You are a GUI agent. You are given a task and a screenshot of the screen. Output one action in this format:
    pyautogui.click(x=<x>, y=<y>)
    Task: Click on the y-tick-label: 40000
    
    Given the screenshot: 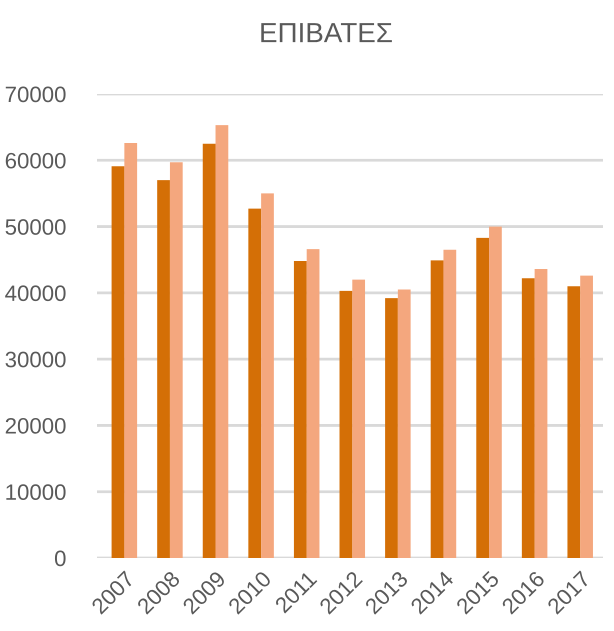 What is the action you would take?
    pyautogui.click(x=35, y=293)
    